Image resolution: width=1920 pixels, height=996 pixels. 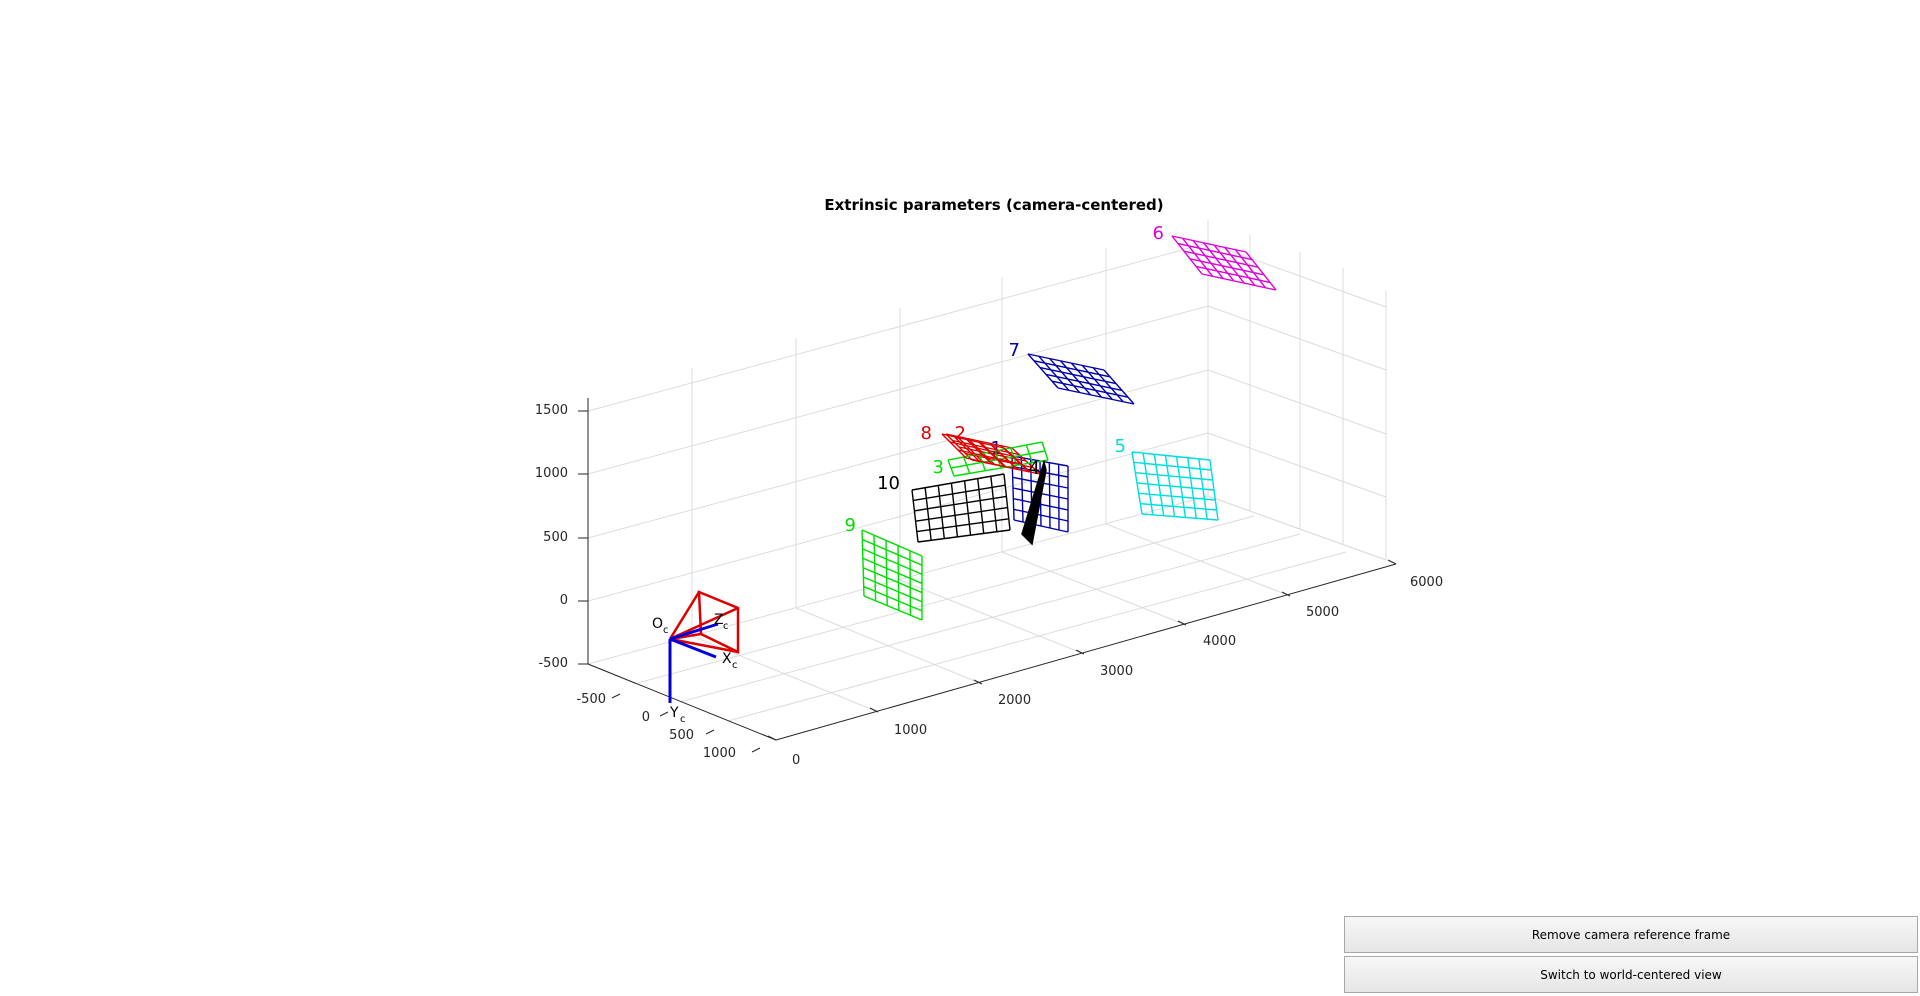 I want to click on y-tick-label: 2000, so click(x=1014, y=700).